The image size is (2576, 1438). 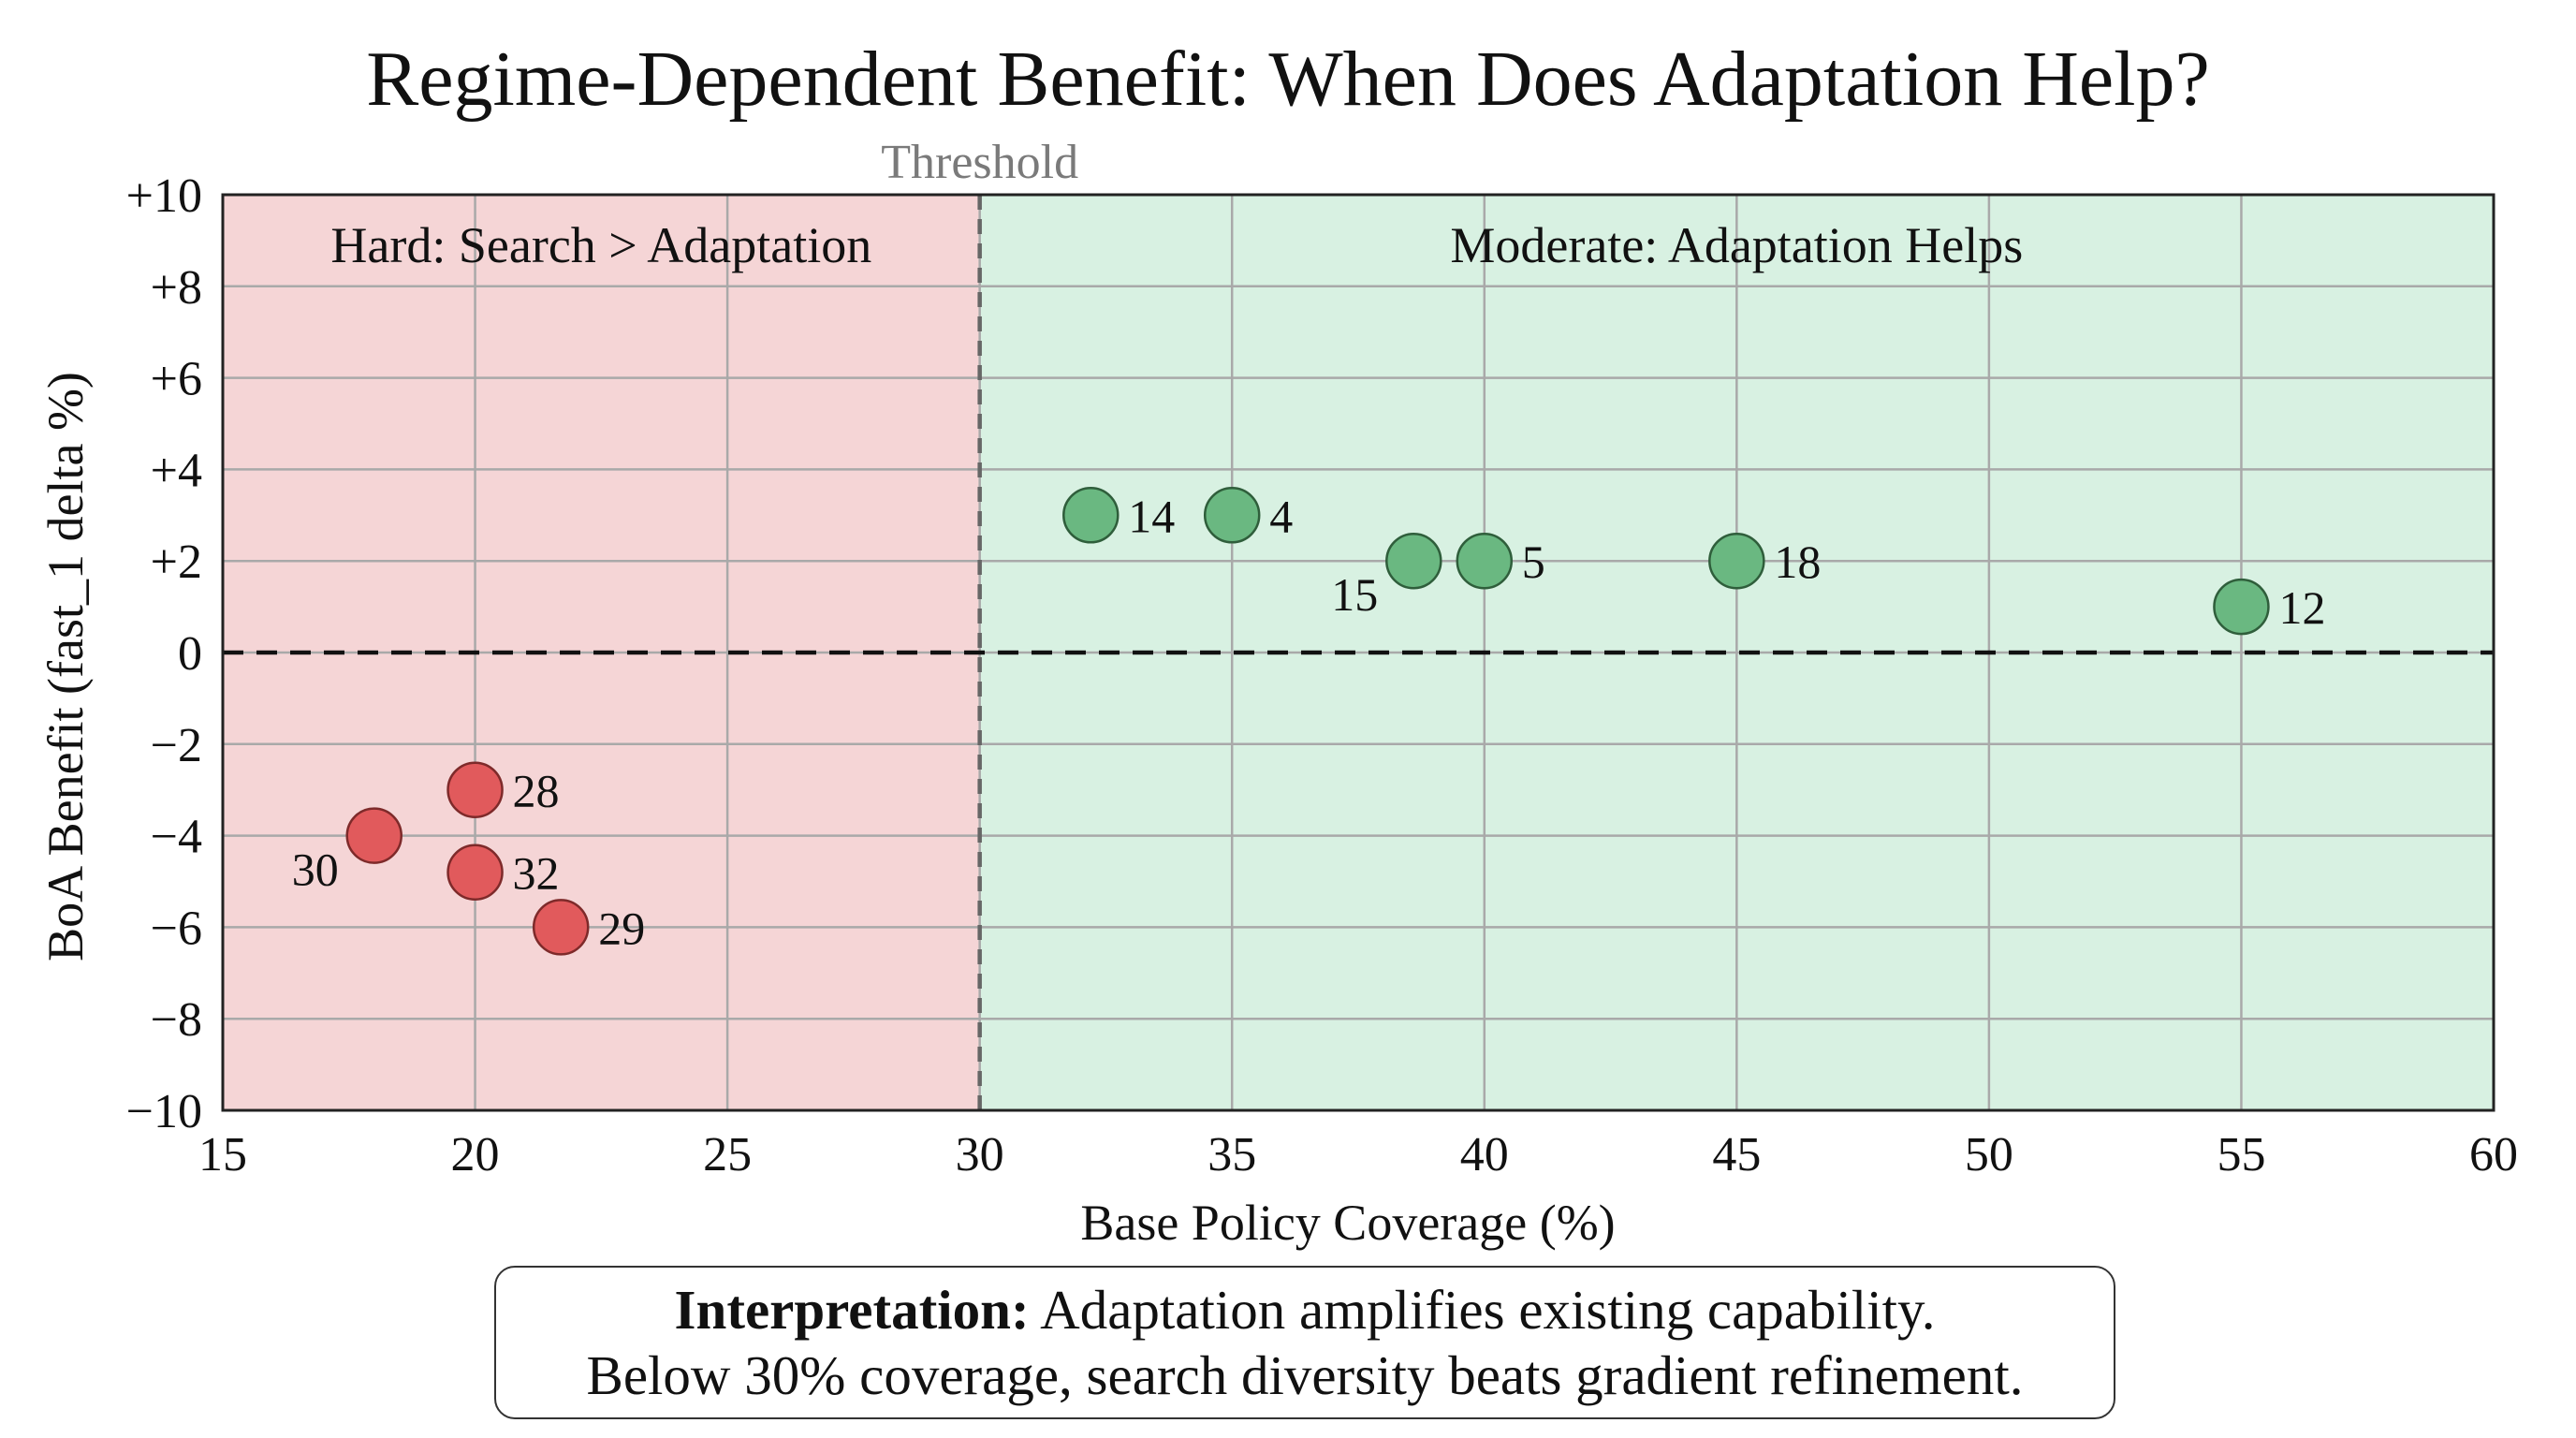 I want to click on x-tick-label: 30, so click(x=980, y=1154).